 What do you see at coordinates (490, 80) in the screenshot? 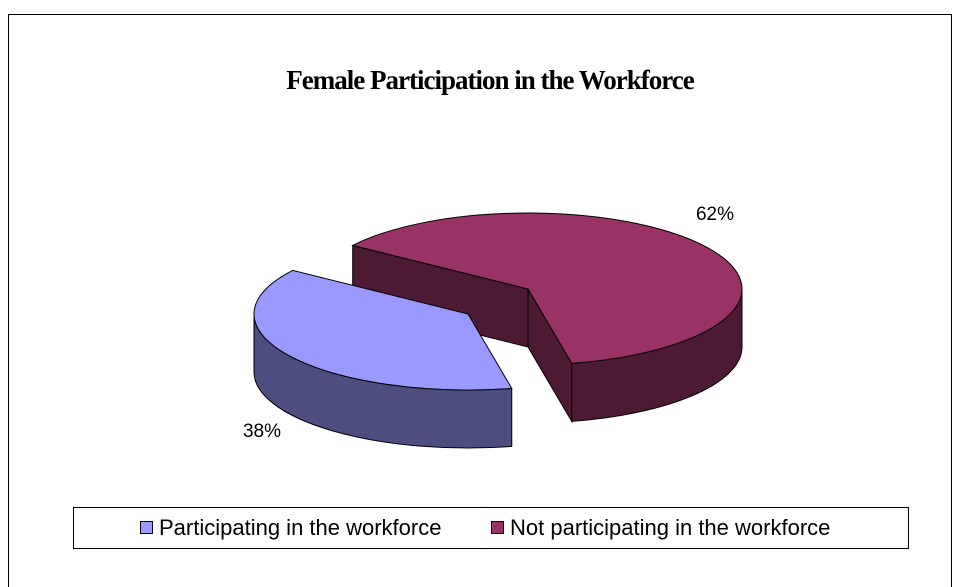
I see `chart-title: Female Participation in the Workforce` at bounding box center [490, 80].